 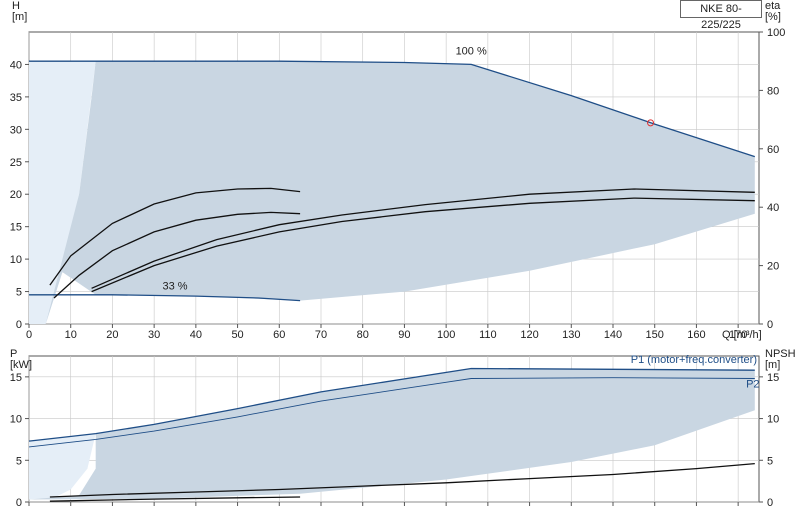 I want to click on y2-tick-label: 100, so click(x=776, y=33).